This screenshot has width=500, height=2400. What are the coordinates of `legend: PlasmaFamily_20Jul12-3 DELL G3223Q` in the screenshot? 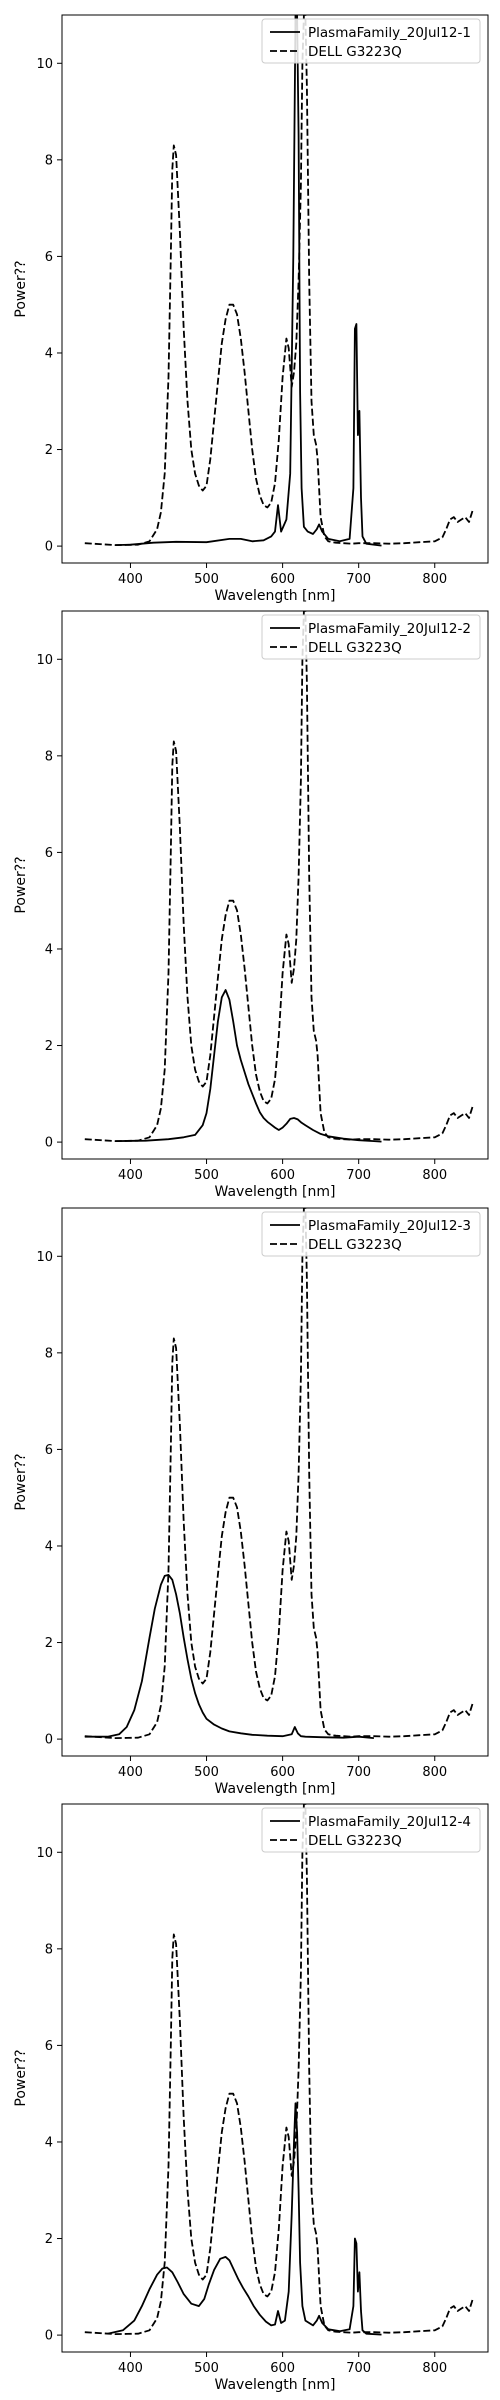 It's located at (371, 1234).